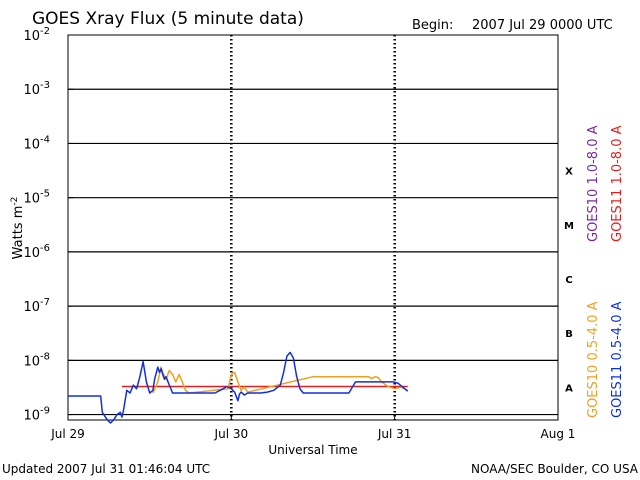 The width and height of the screenshot is (640, 480). What do you see at coordinates (605, 183) in the screenshot?
I see `legend-long-channel: GOES10 1.0-8.0 A GOES11 1.0-8.0 A` at bounding box center [605, 183].